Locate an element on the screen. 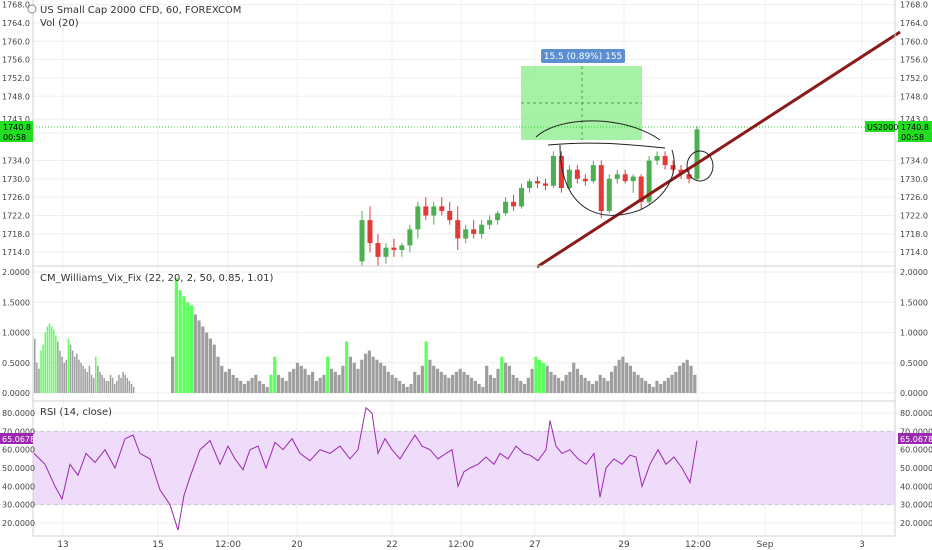  annotation-cup is located at coordinates (617, 180).